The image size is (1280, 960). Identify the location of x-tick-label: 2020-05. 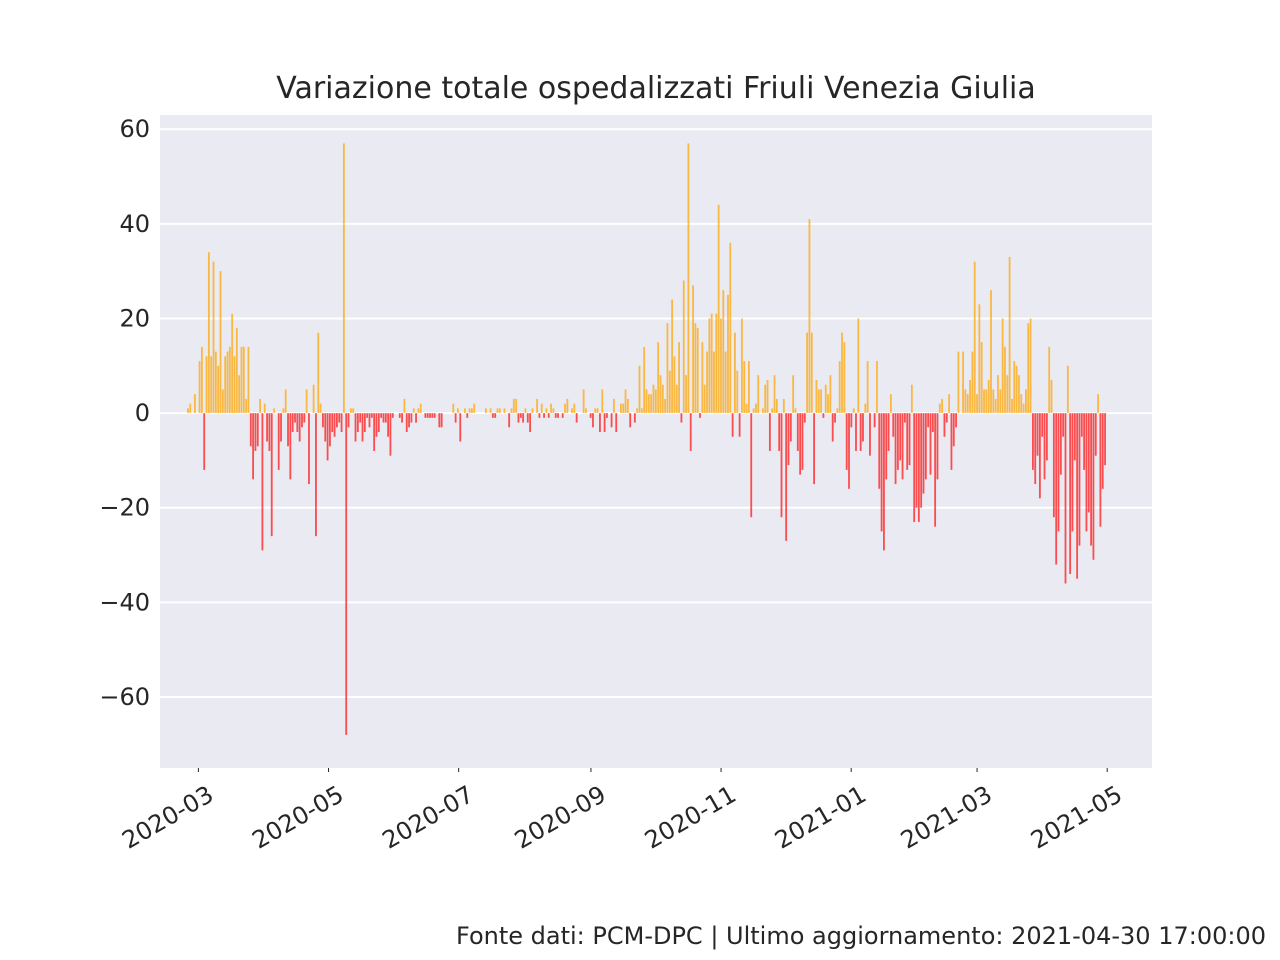
(297, 817).